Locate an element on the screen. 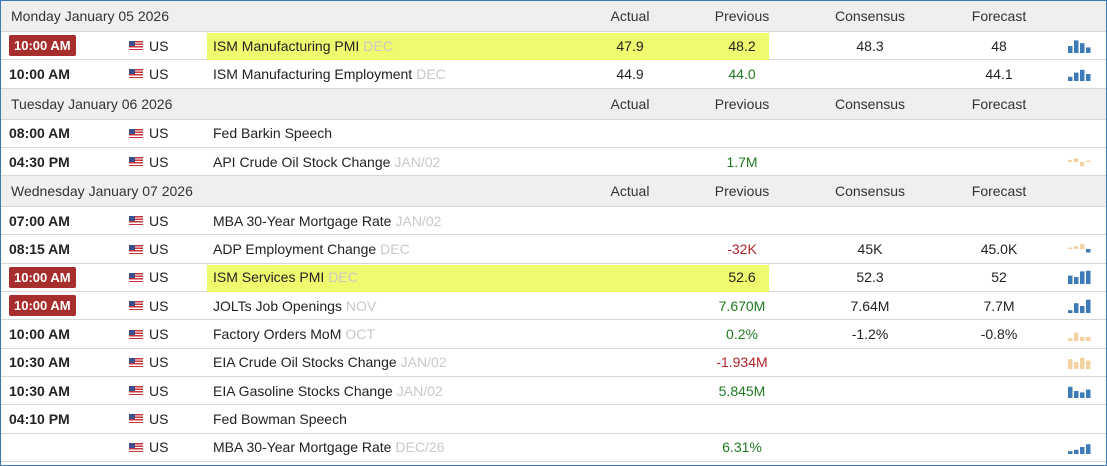  event-name: EIA Gasoline Stocks Change JAN/02 is located at coordinates (387, 390).